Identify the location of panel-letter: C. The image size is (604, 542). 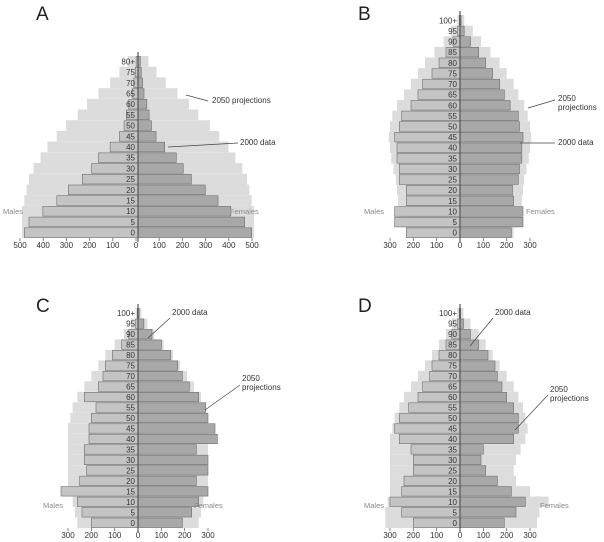
(43, 306).